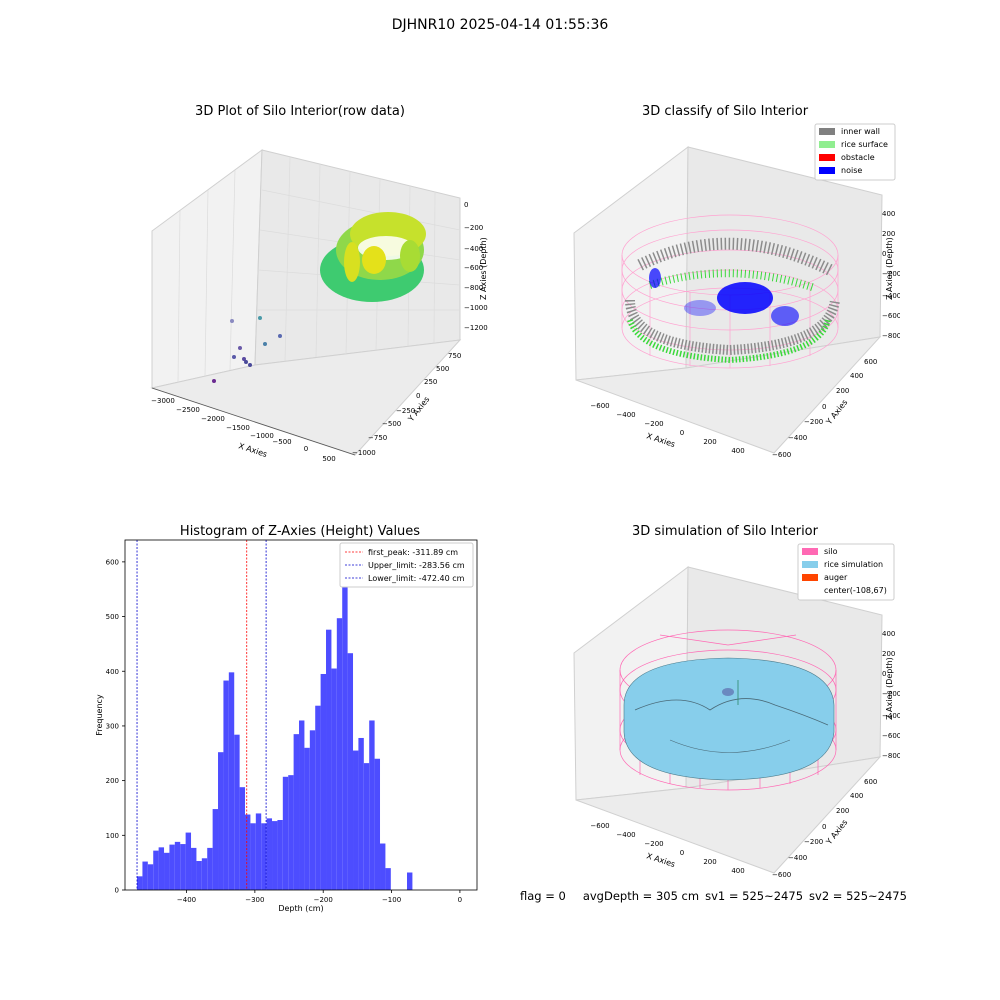 The width and height of the screenshot is (1000, 1000). What do you see at coordinates (682, 433) in the screenshot?
I see `classify-xtick: 0` at bounding box center [682, 433].